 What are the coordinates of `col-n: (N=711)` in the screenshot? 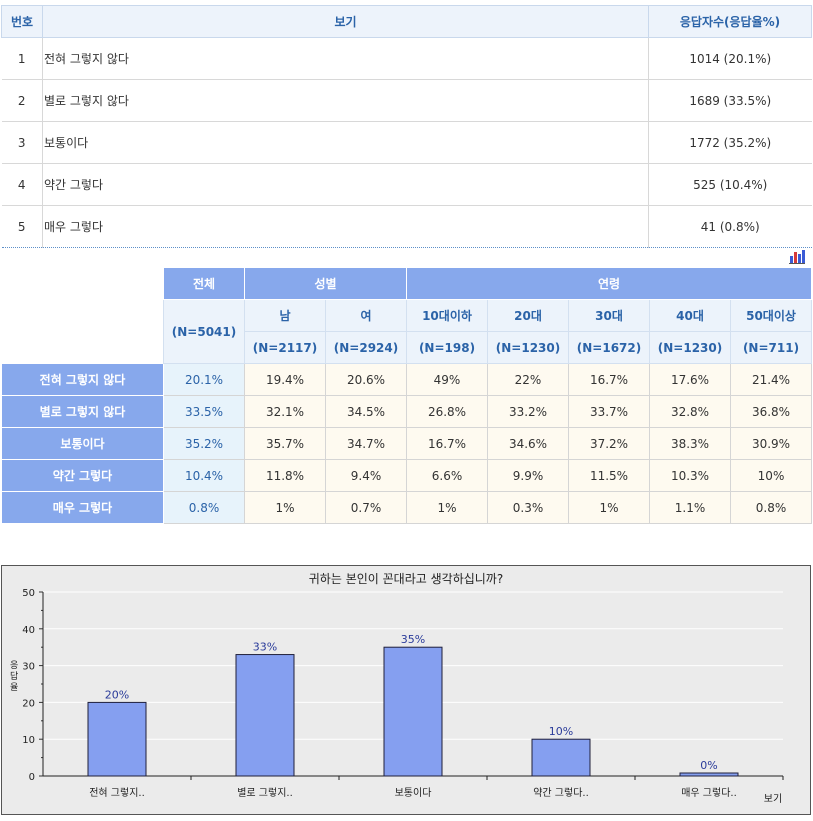 It's located at (771, 347).